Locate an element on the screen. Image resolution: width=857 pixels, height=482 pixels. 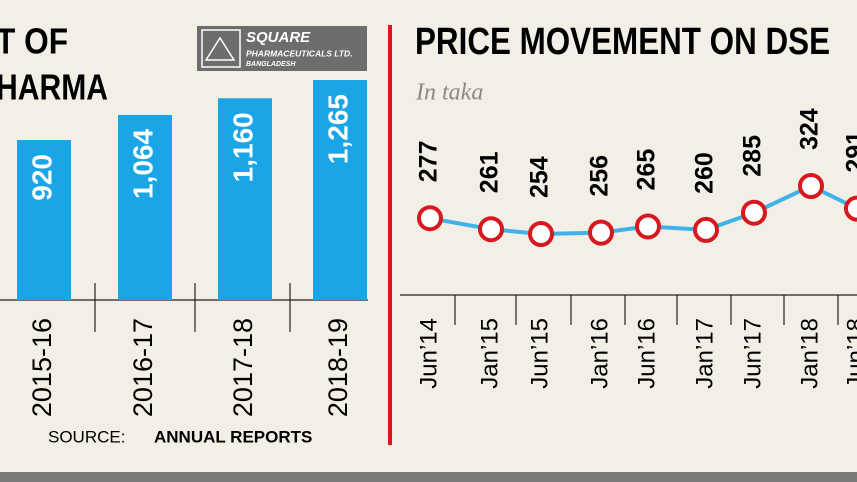
value-label: 277 is located at coordinates (429, 162).